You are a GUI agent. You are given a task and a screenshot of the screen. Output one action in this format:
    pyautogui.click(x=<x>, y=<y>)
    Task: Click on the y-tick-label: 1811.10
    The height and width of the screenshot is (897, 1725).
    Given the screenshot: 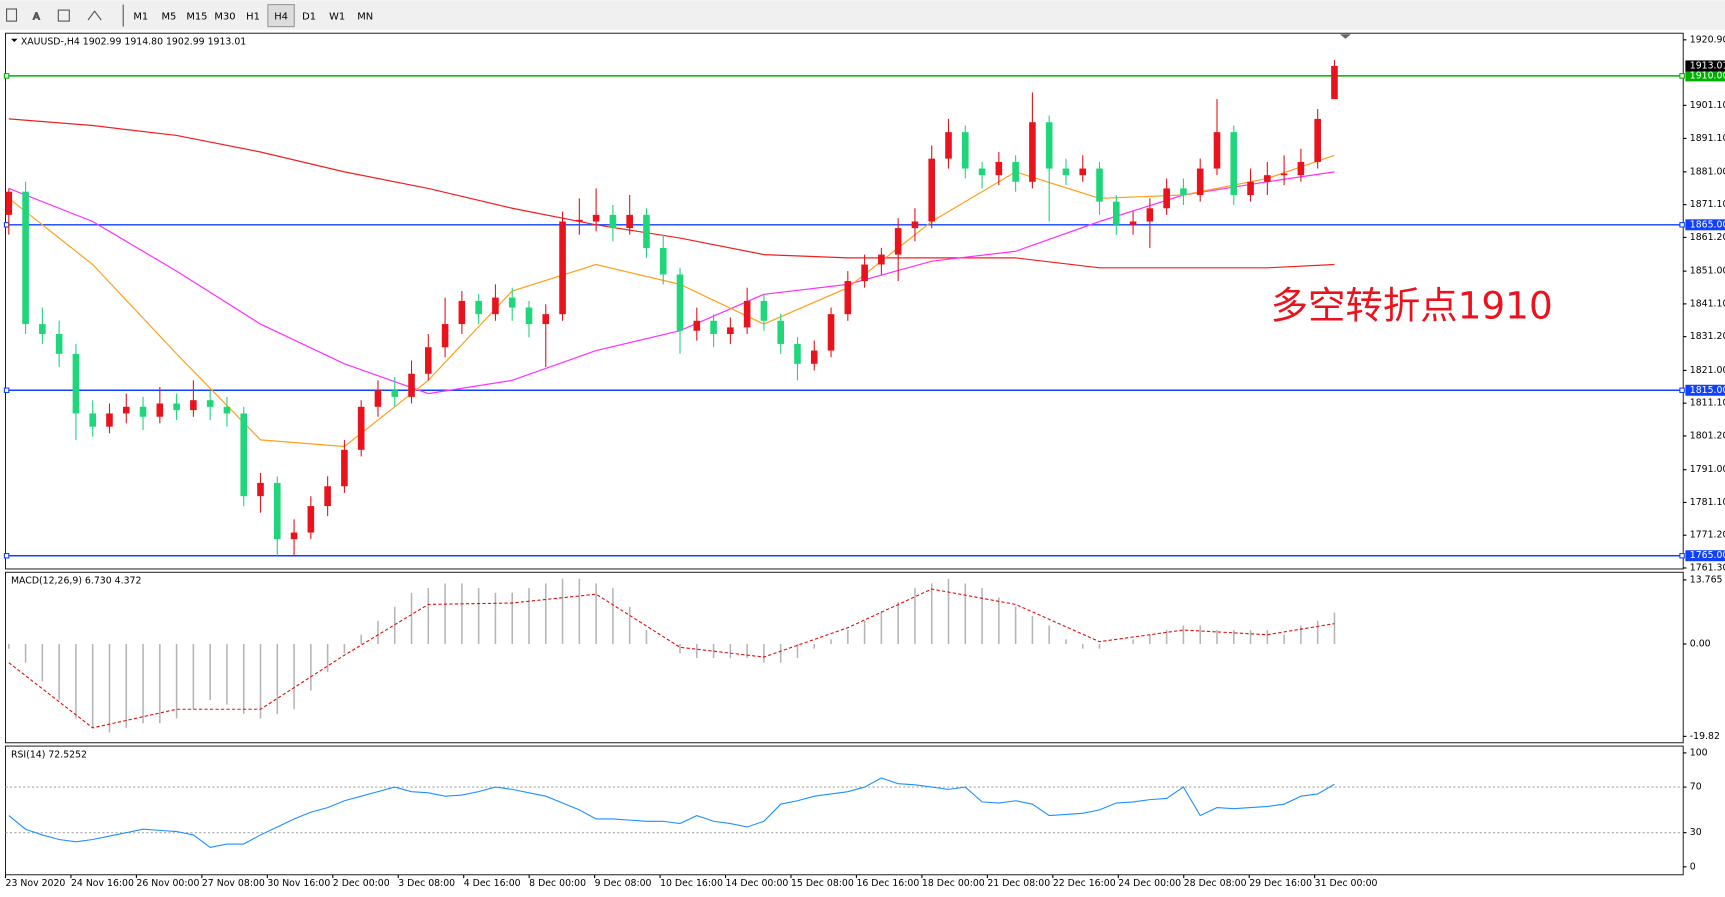 What is the action you would take?
    pyautogui.click(x=1707, y=403)
    